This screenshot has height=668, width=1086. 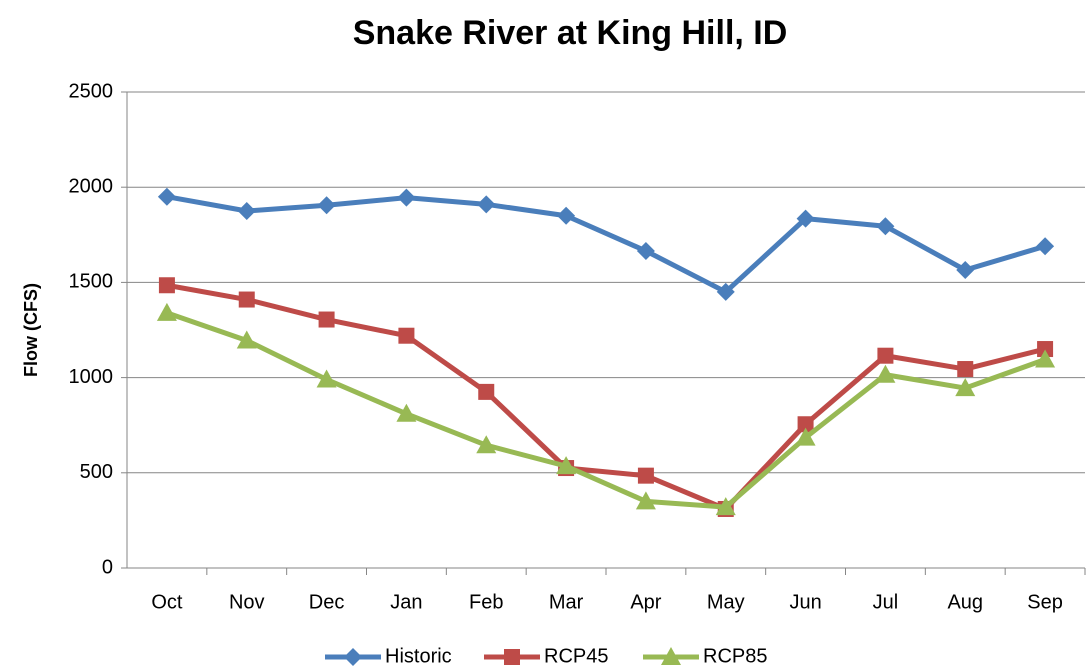 What do you see at coordinates (247, 602) in the screenshot?
I see `x-tick-label: Nov` at bounding box center [247, 602].